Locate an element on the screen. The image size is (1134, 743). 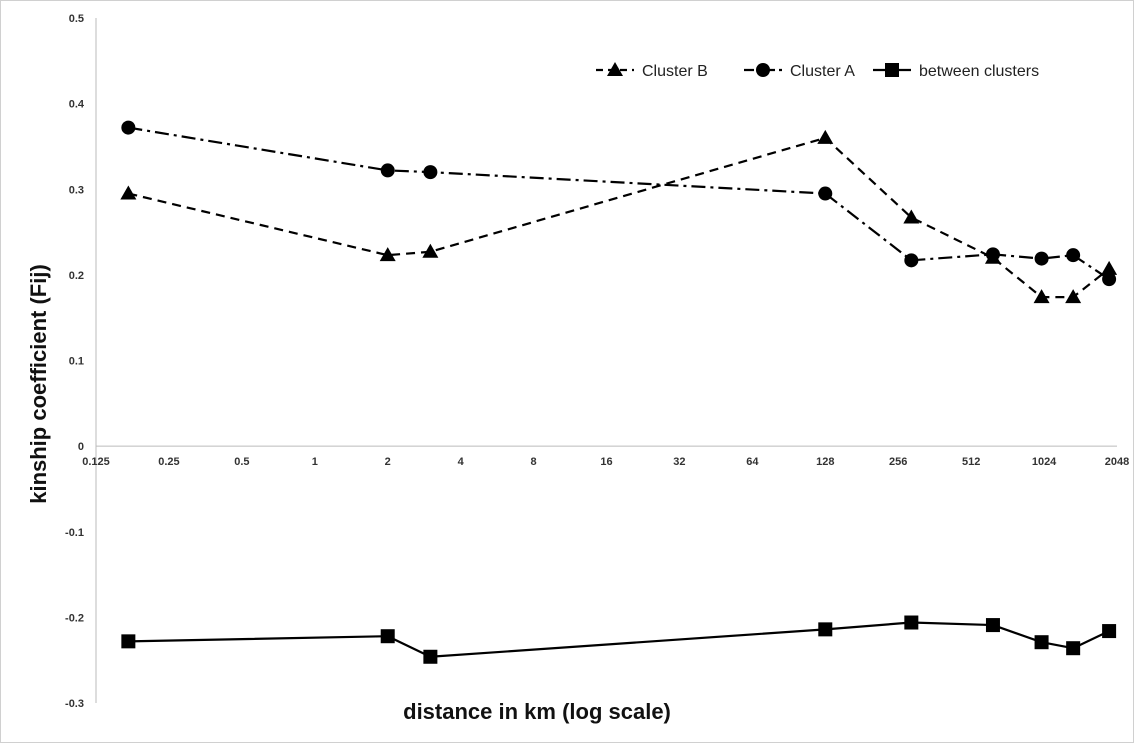
legend-label: between clusters is located at coordinates (979, 71).